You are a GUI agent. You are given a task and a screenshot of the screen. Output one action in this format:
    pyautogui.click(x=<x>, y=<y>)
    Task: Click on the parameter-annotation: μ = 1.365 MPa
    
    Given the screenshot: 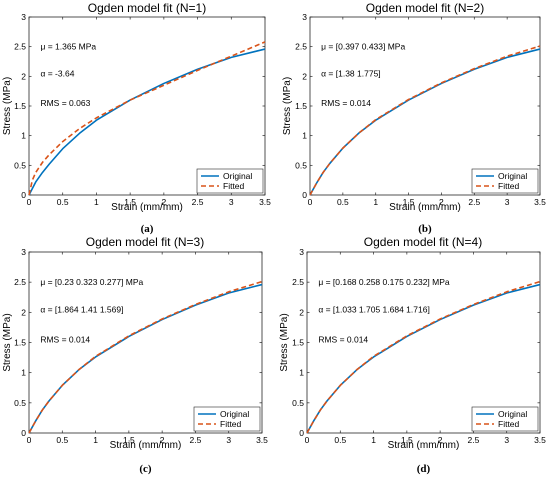 What is the action you would take?
    pyautogui.click(x=68, y=47)
    